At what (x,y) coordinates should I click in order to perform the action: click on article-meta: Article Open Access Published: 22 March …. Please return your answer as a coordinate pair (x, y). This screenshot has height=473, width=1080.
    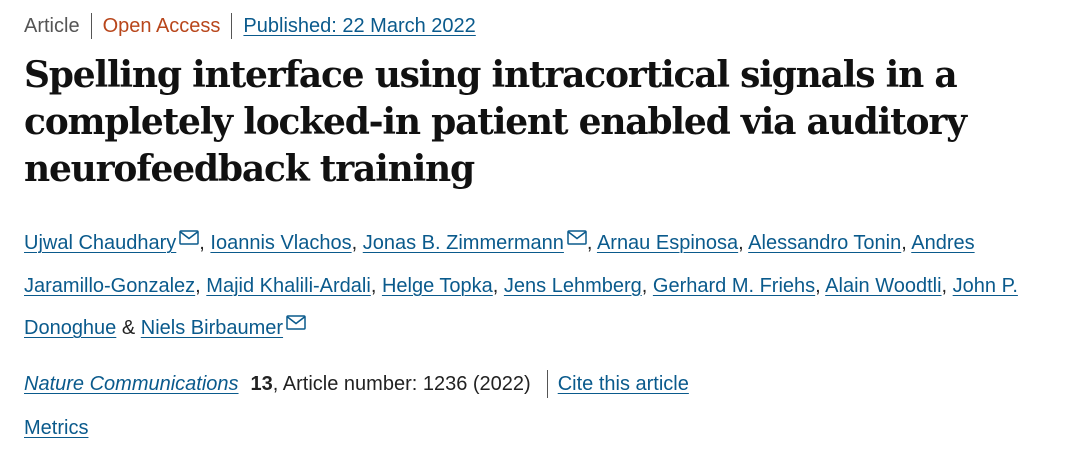
    Looking at the image, I should click on (250, 26).